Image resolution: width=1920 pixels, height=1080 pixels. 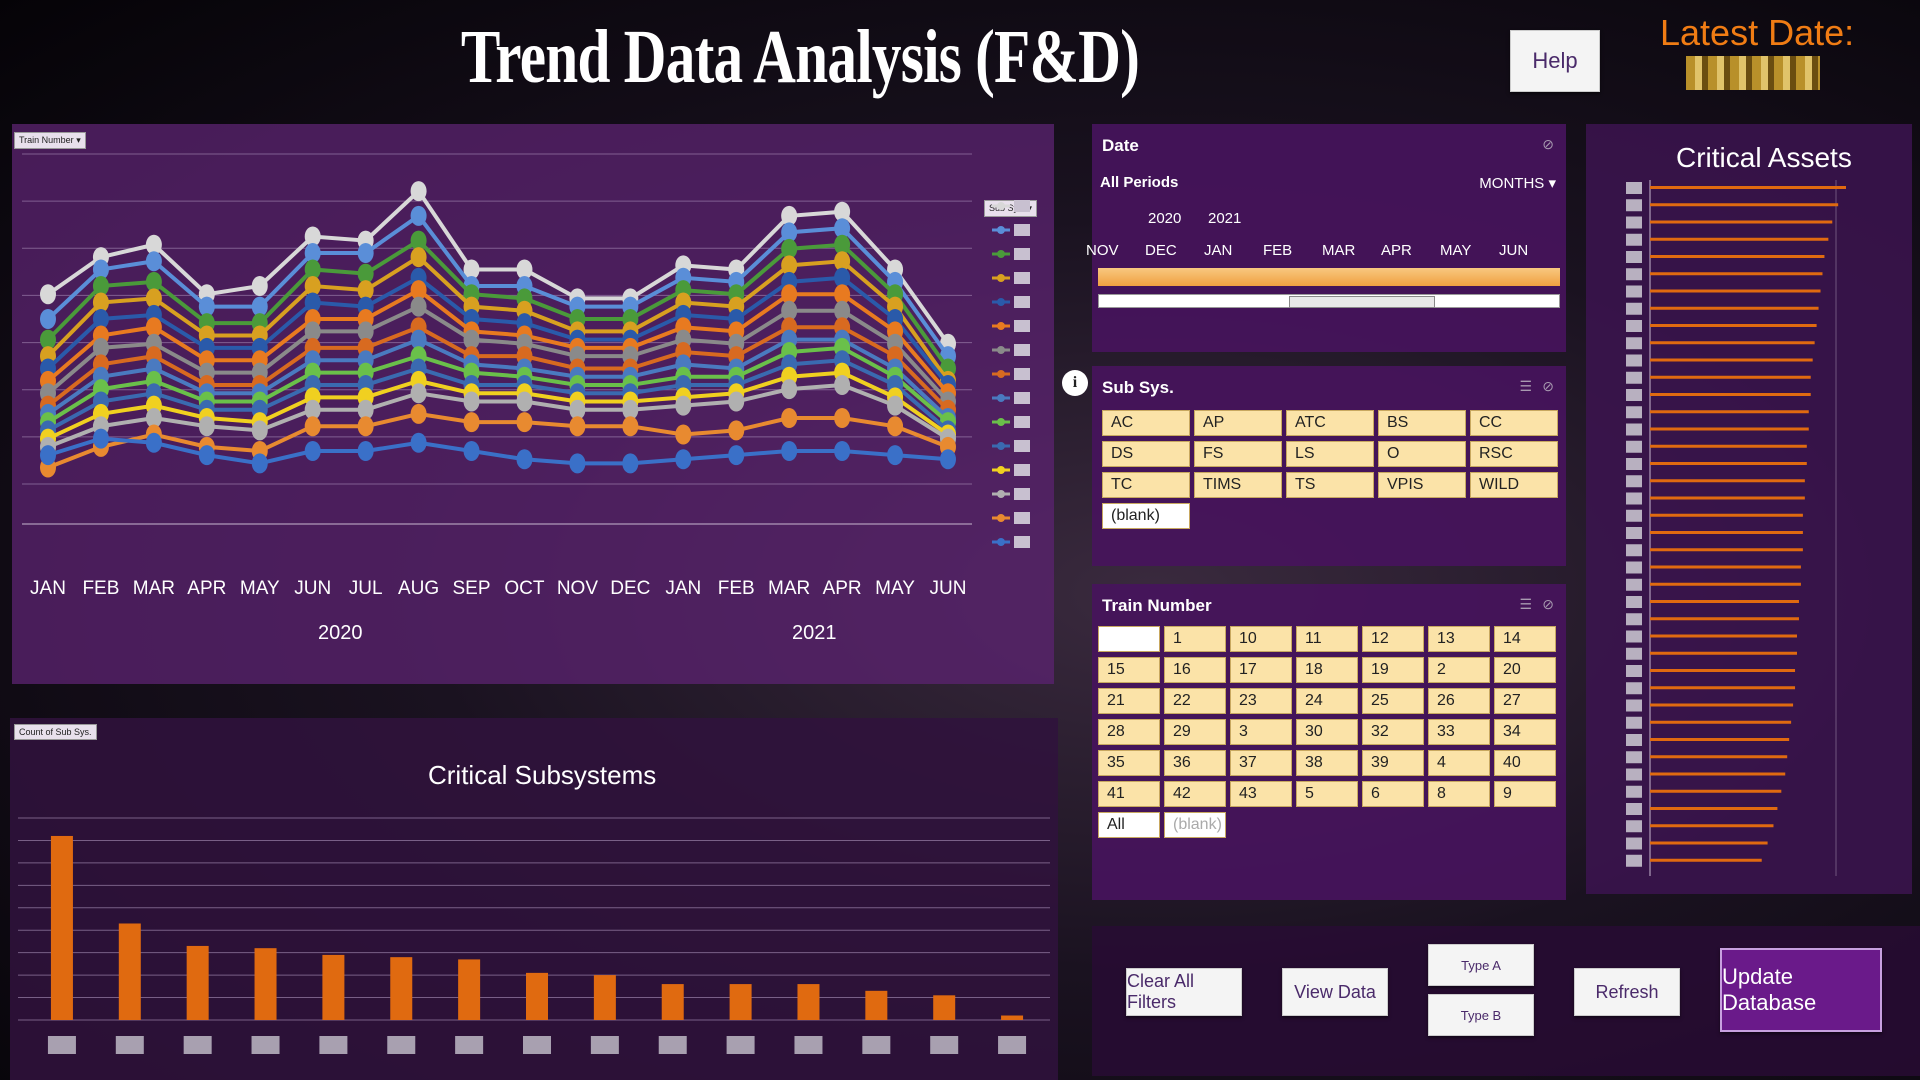 I want to click on month-label: JAN, so click(x=1218, y=250).